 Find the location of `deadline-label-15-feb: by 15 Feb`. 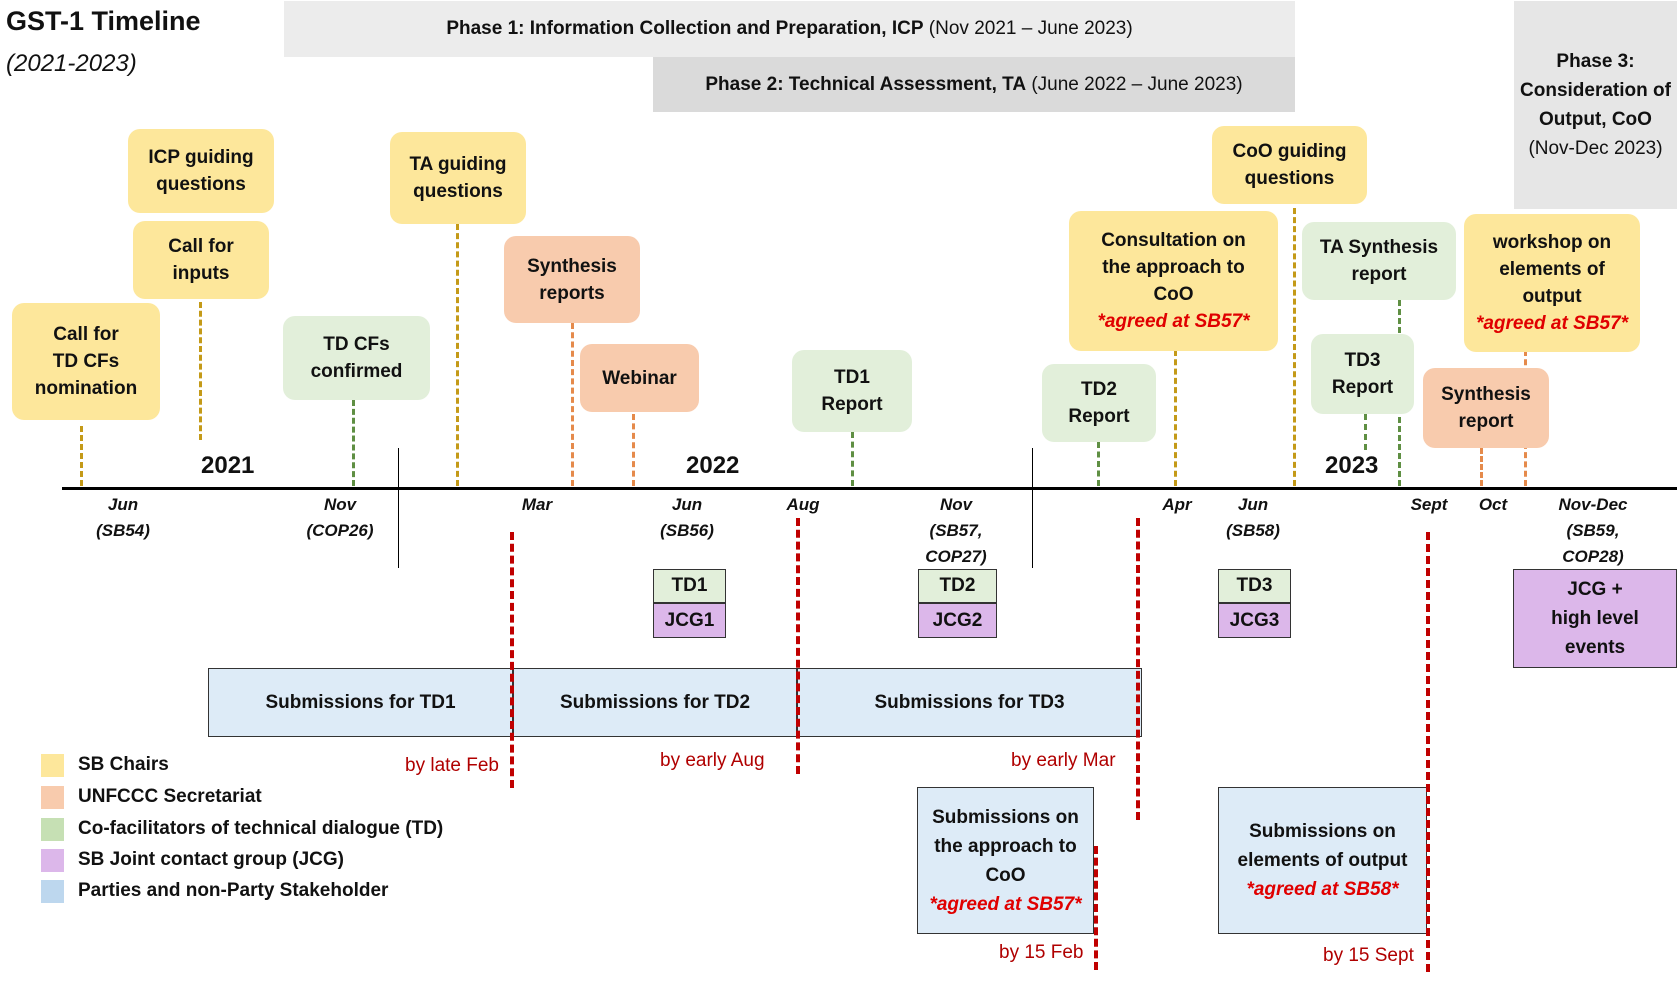

deadline-label-15-feb: by 15 Feb is located at coordinates (1041, 952).